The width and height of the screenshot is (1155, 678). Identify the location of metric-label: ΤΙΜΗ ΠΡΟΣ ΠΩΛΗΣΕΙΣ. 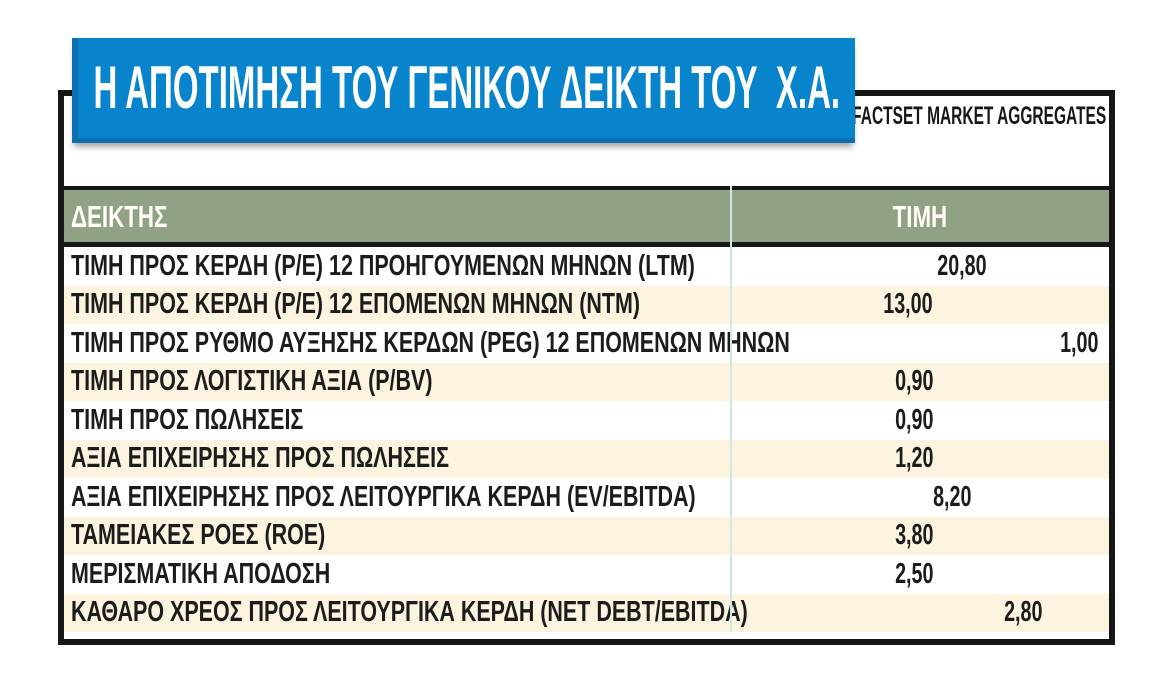
(187, 419).